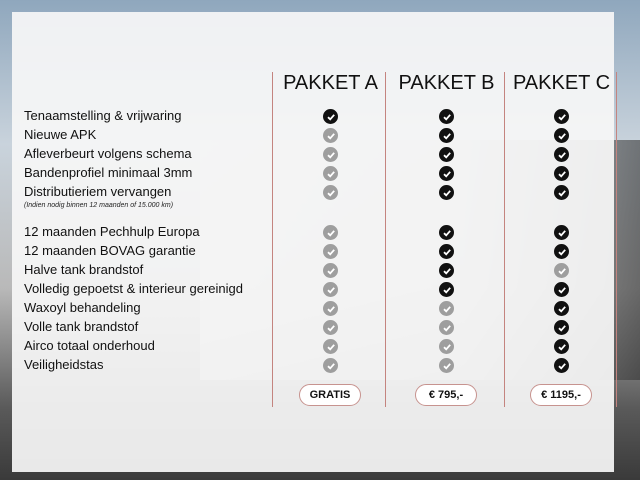 This screenshot has width=640, height=480. I want to click on feature-label: Halve tank brandstof, so click(84, 269).